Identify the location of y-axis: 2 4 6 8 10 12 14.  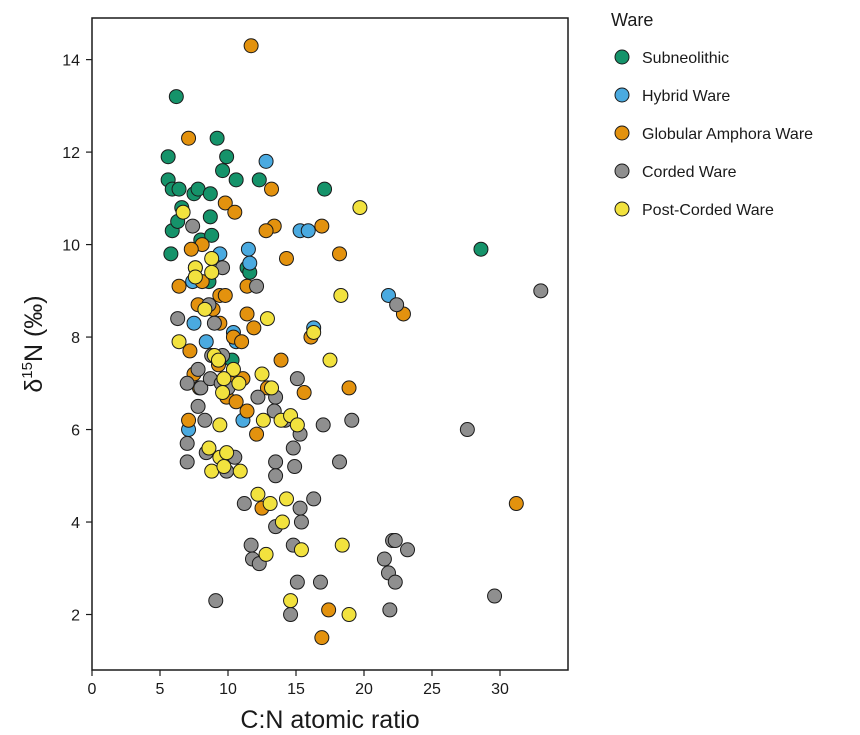
(77, 339).